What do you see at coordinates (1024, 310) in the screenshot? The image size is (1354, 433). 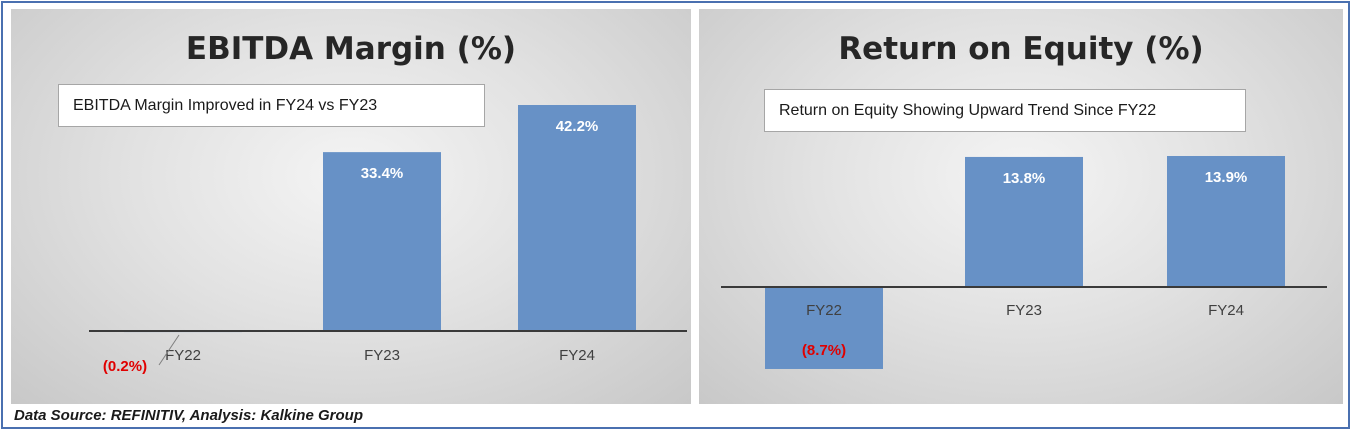 I see `roe-tick-label-fy23: FY23` at bounding box center [1024, 310].